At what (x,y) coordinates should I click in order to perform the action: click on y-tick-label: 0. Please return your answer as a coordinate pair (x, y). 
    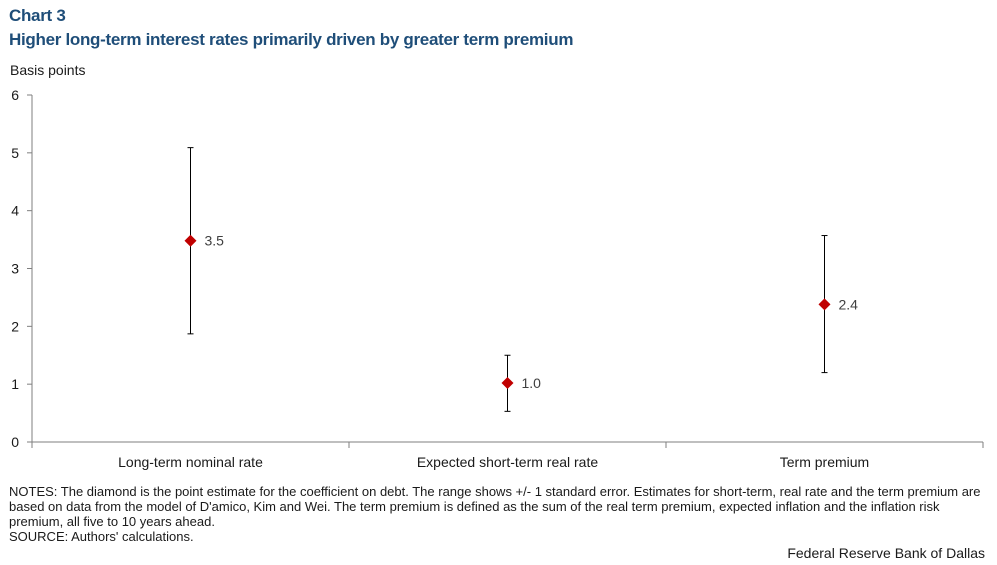
    Looking at the image, I should click on (15, 442).